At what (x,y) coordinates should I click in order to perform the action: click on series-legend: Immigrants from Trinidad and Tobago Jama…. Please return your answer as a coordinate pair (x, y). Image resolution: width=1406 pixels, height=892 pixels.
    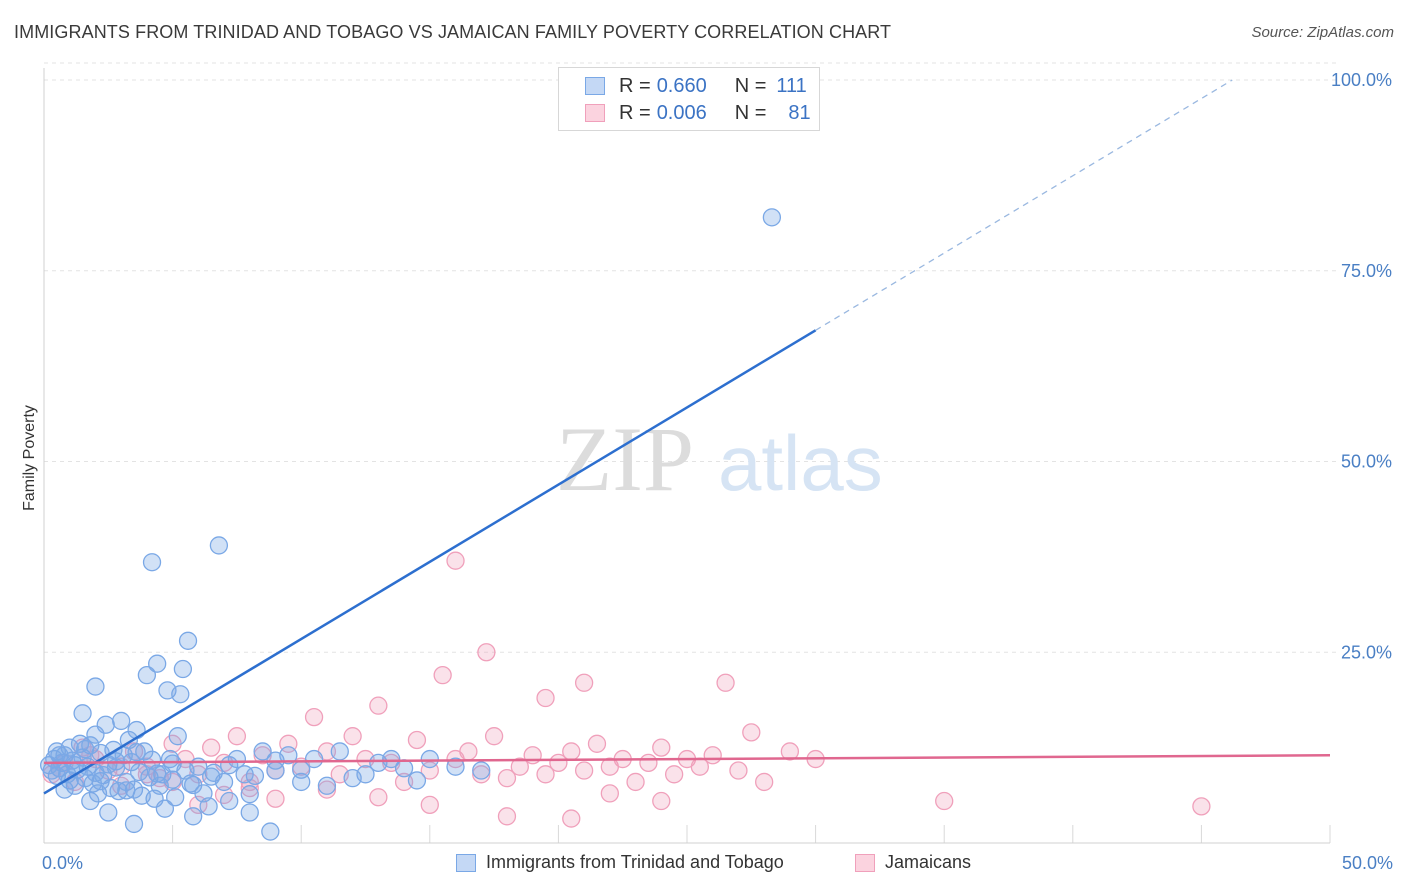
    Looking at the image, I should click on (703, 865).